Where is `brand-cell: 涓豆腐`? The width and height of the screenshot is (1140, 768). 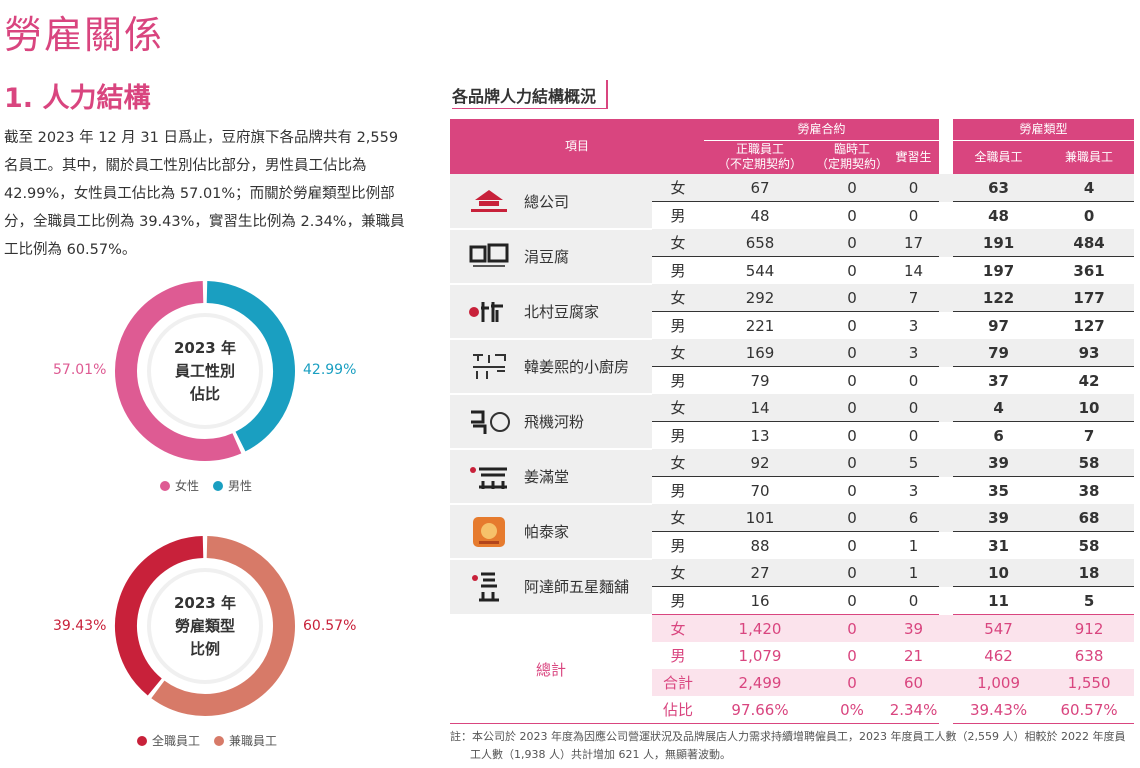
brand-cell: 涓豆腐 is located at coordinates (551, 257).